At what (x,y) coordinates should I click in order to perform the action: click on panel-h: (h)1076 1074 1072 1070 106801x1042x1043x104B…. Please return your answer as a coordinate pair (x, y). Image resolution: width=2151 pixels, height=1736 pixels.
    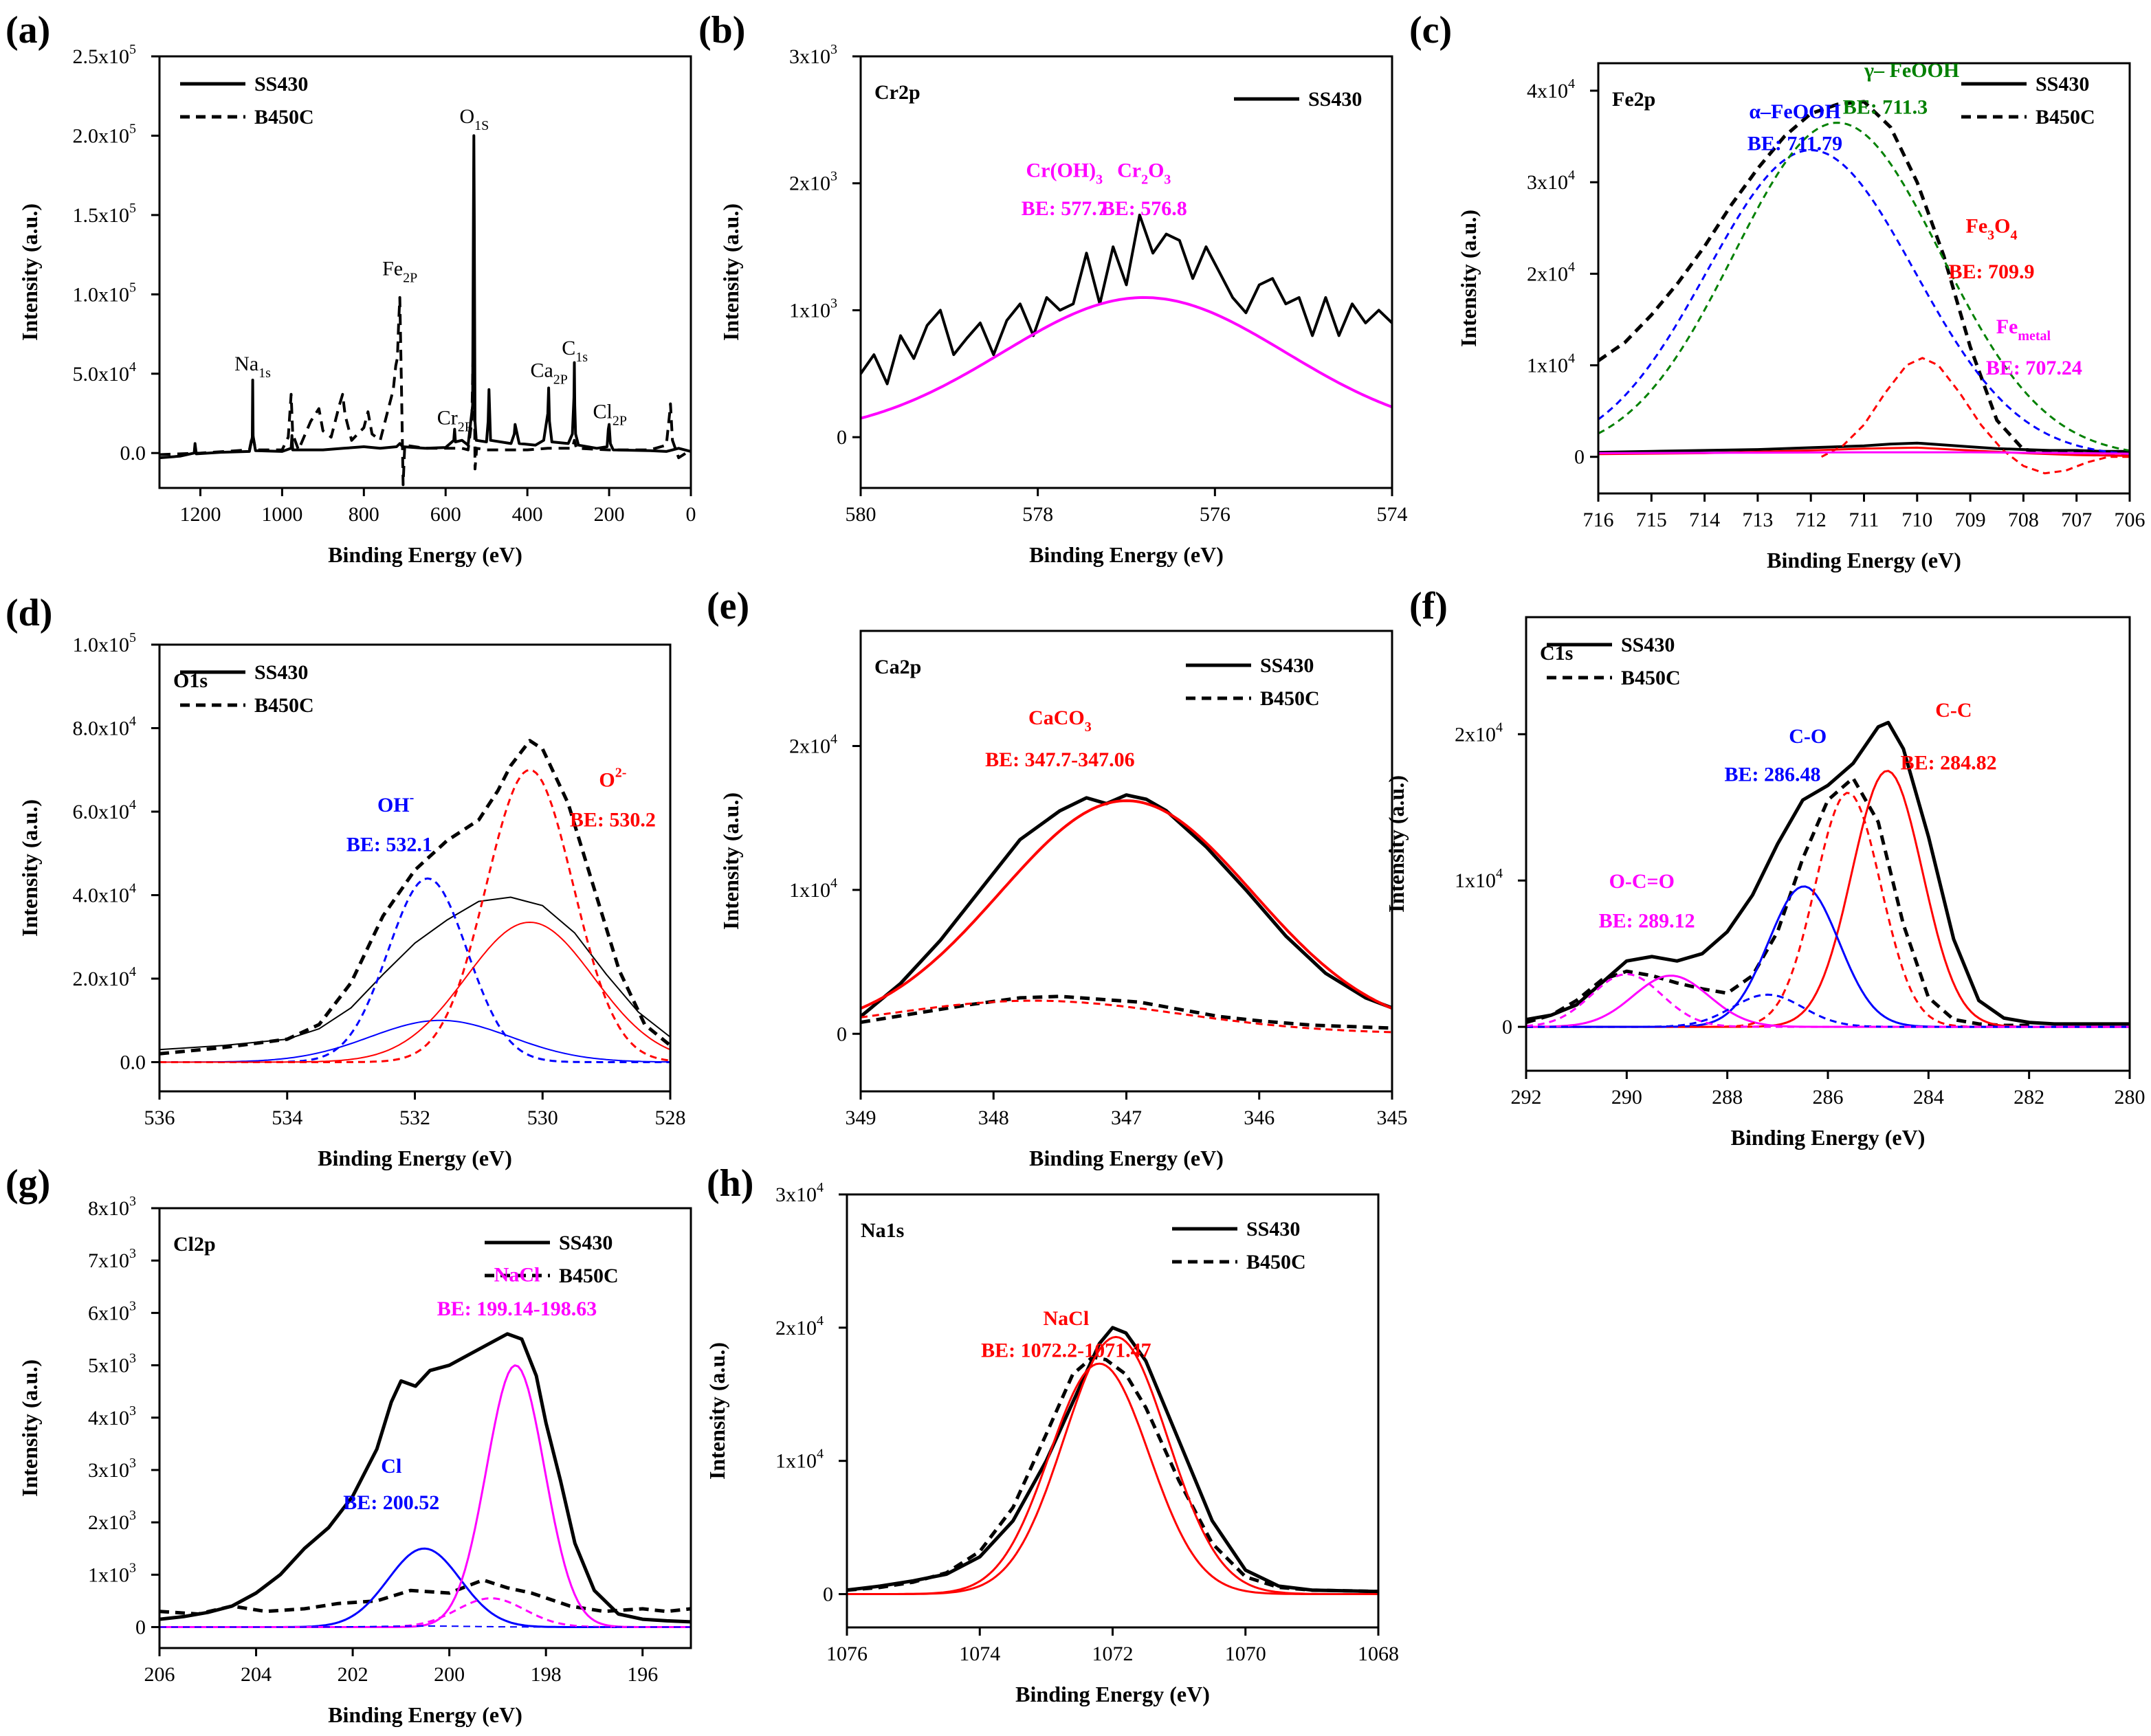
    Looking at the image, I should click on (1052, 1434).